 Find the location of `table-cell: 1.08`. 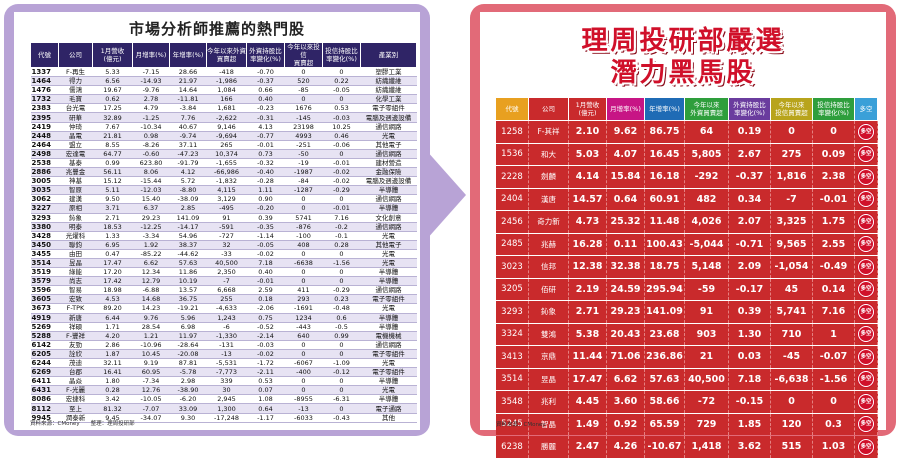

table-cell: 1.08 is located at coordinates (265, 399).